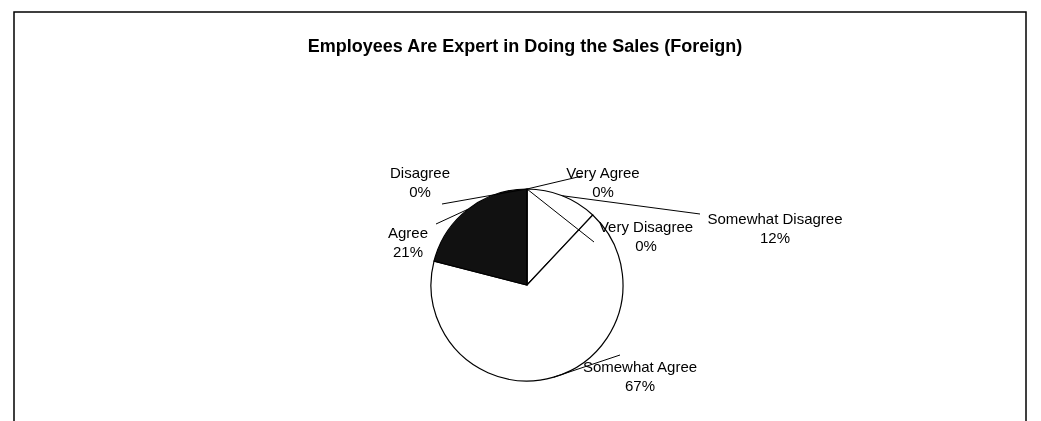 This screenshot has height=421, width=1041. What do you see at coordinates (640, 385) in the screenshot?
I see `data-label: 67%` at bounding box center [640, 385].